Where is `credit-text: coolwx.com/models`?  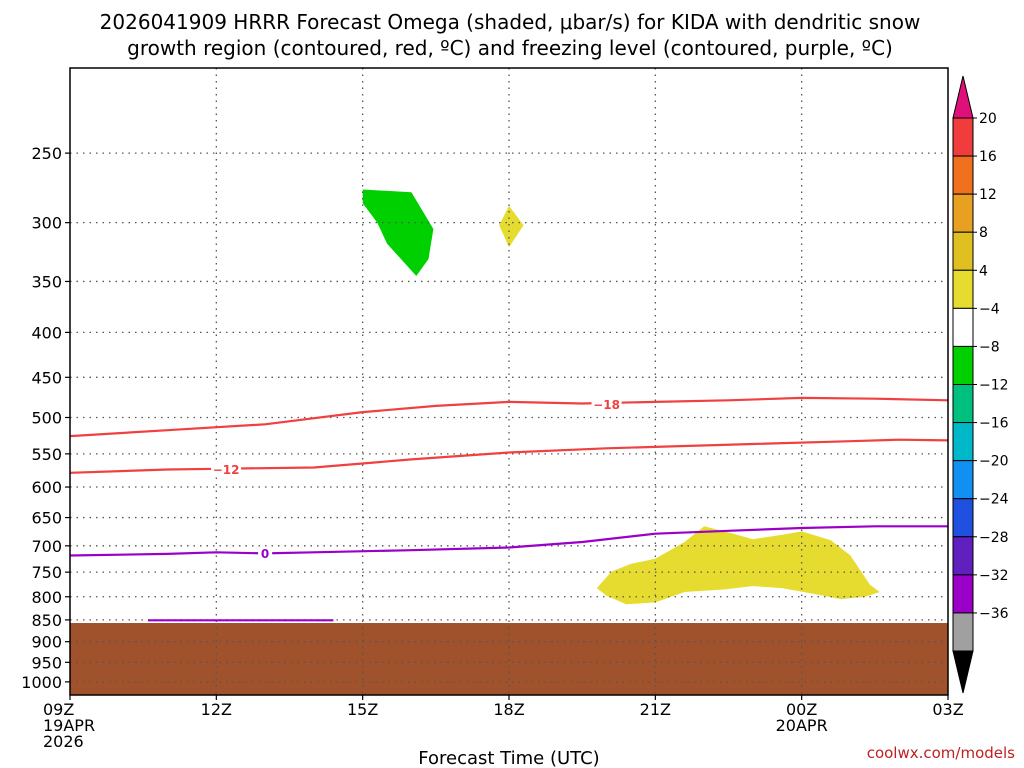
credit-text: coolwx.com/models is located at coordinates (941, 753).